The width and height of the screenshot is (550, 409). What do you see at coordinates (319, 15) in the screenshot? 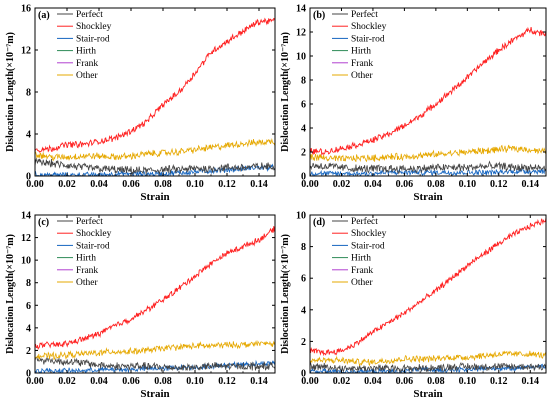
I see `panel-label: (b)` at bounding box center [319, 15].